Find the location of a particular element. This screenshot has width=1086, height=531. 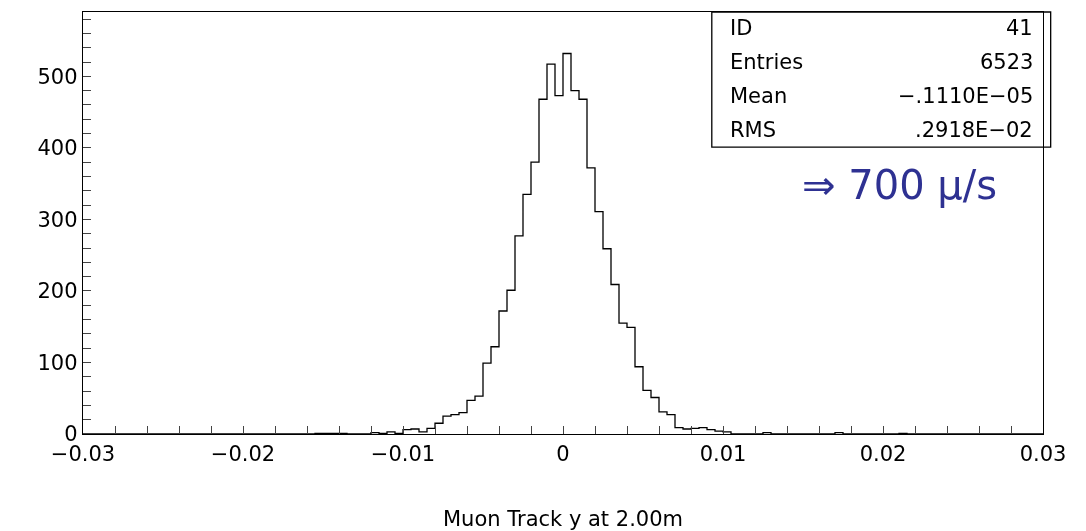

annotation: .2918E−02 is located at coordinates (974, 130).